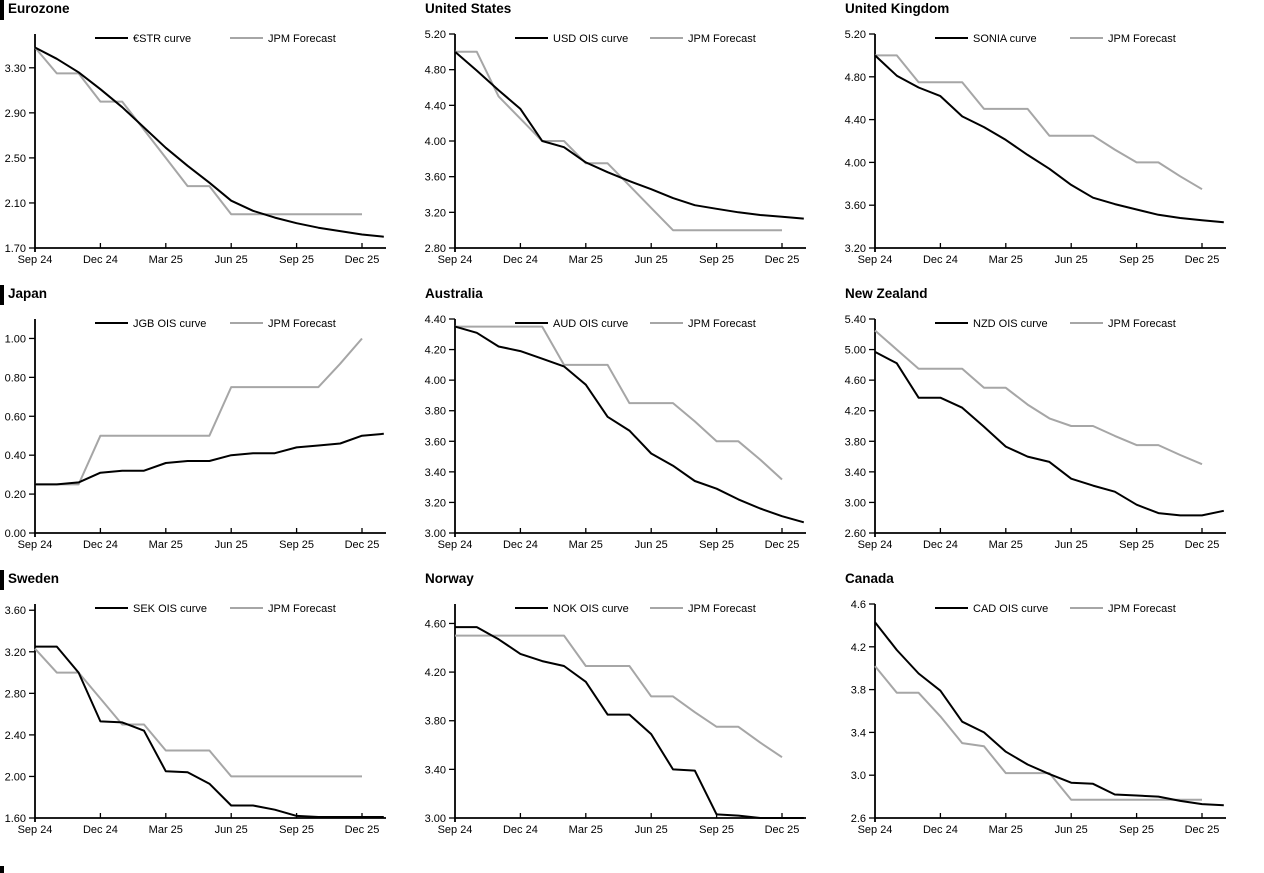  I want to click on legend-ois-label: CAD OIS curve, so click(1010, 609).